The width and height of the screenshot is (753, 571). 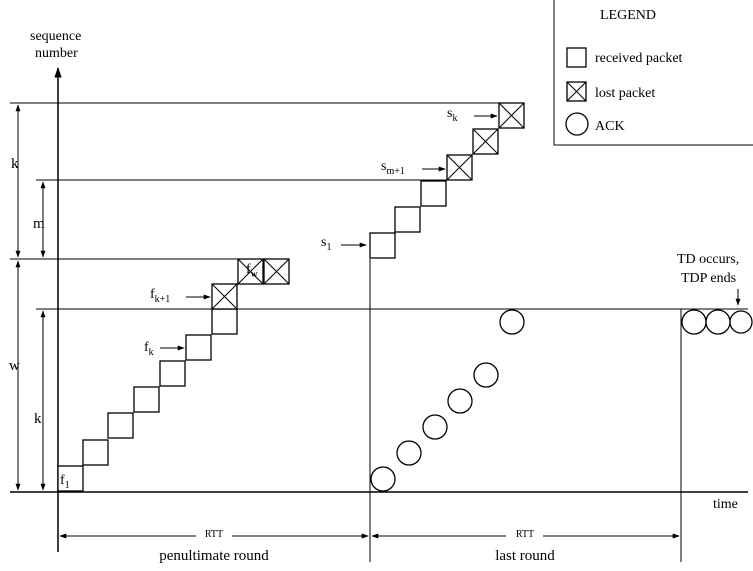 I want to click on legend: LEGEND received packet lost packet ACK, so click(x=653, y=73).